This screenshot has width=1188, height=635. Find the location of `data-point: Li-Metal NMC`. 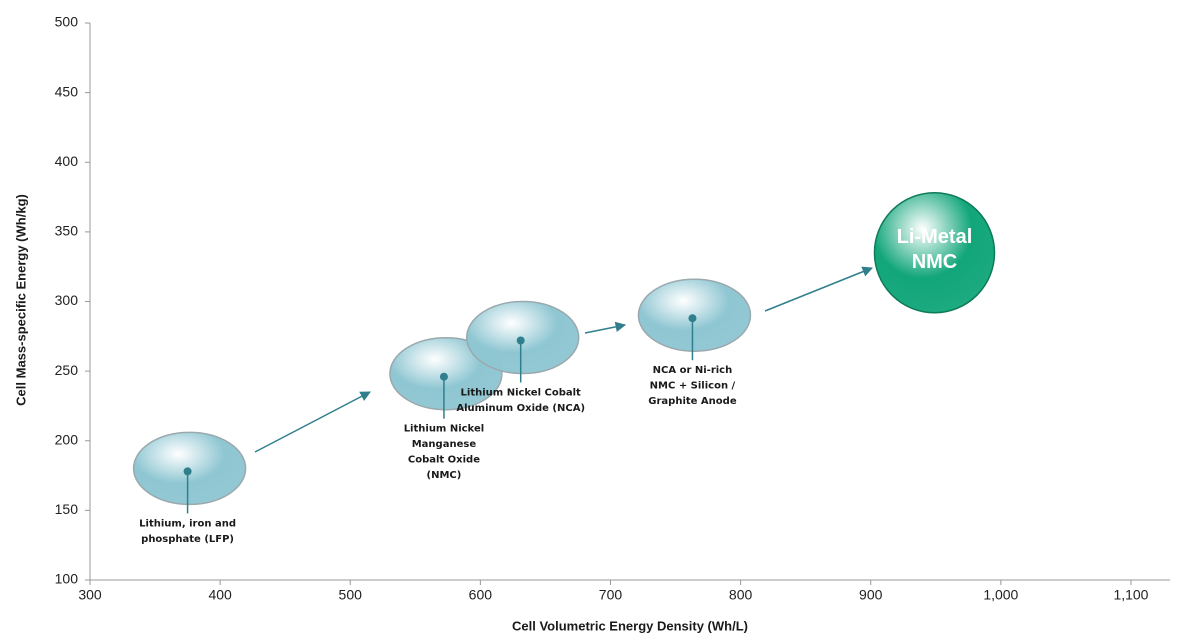

data-point: Li-Metal NMC is located at coordinates (934, 253).